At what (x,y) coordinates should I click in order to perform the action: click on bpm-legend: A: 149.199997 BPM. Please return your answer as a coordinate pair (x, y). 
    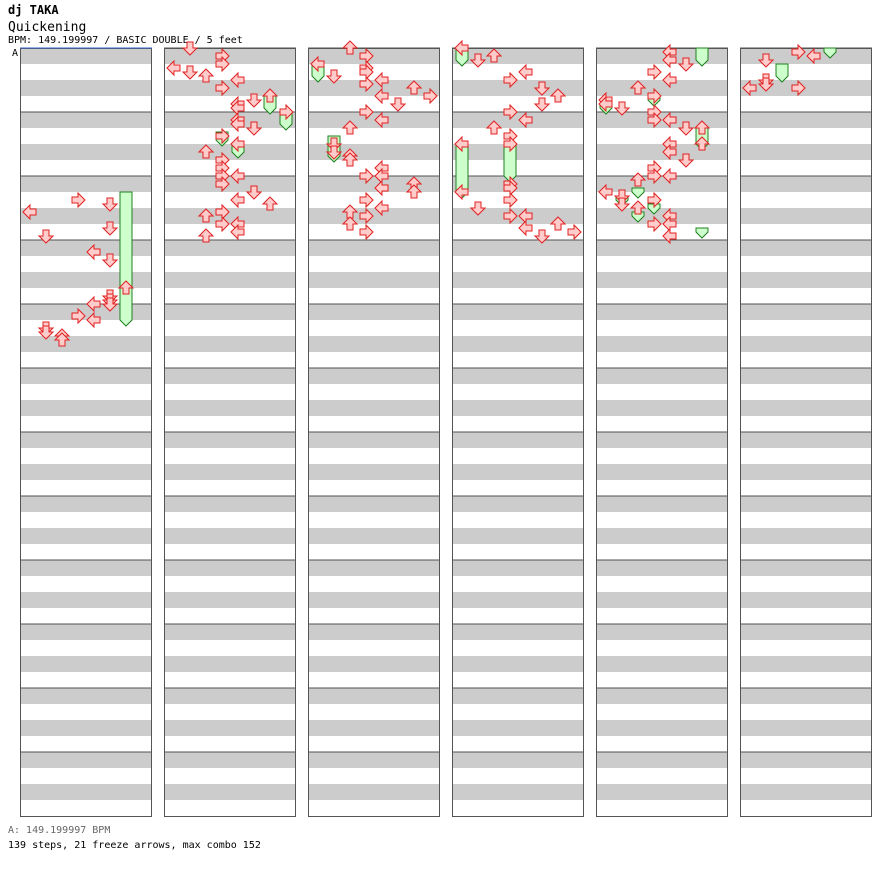
    Looking at the image, I should click on (59, 830).